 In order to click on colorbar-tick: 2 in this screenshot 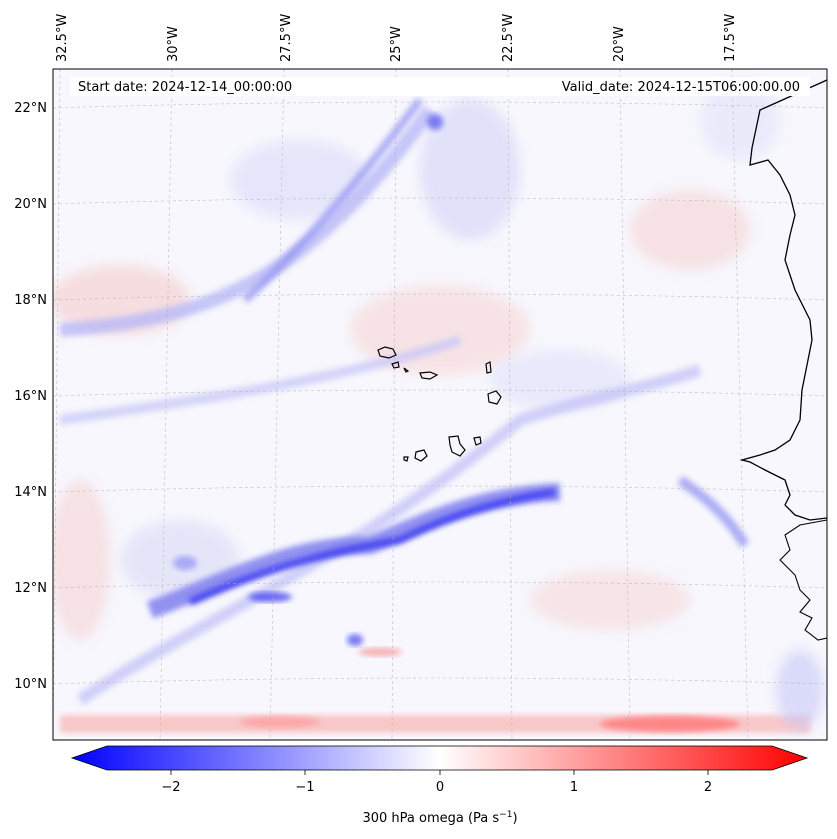, I will do `click(708, 787)`.